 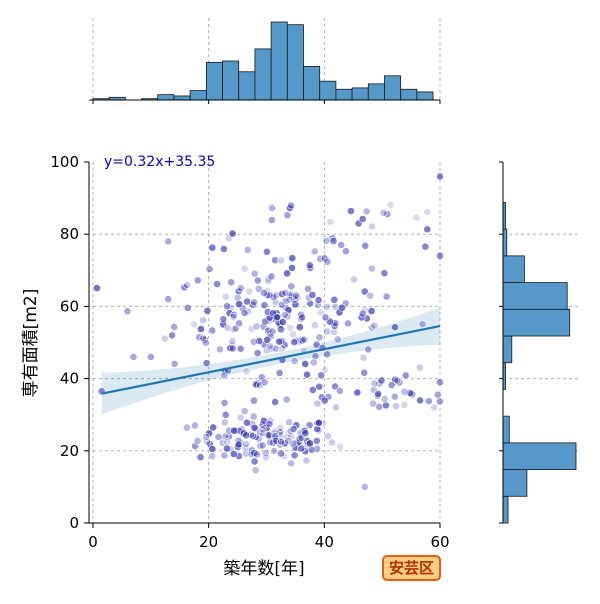 What do you see at coordinates (412, 568) in the screenshot?
I see `area-label-badge: 安芸区` at bounding box center [412, 568].